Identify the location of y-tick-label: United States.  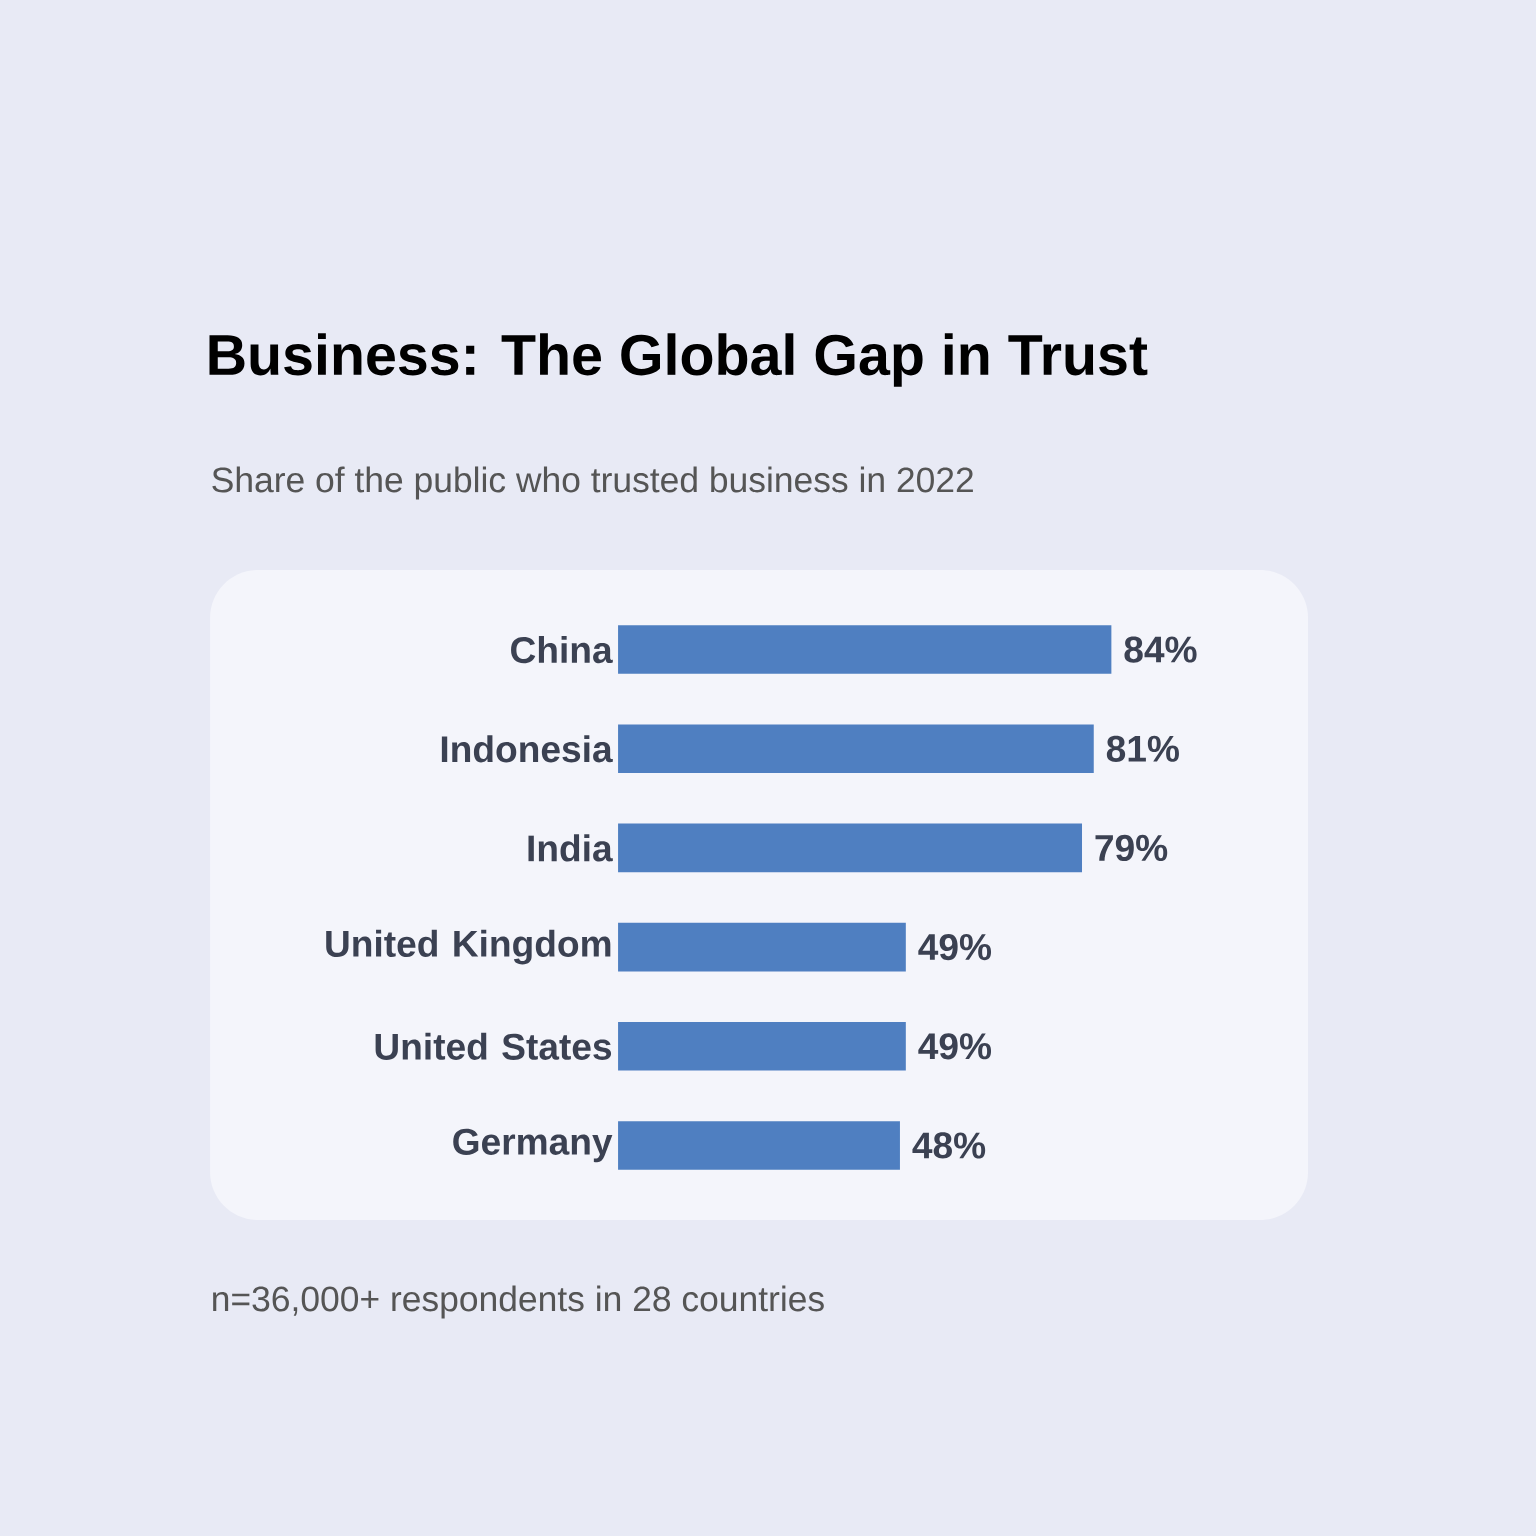
(493, 1046).